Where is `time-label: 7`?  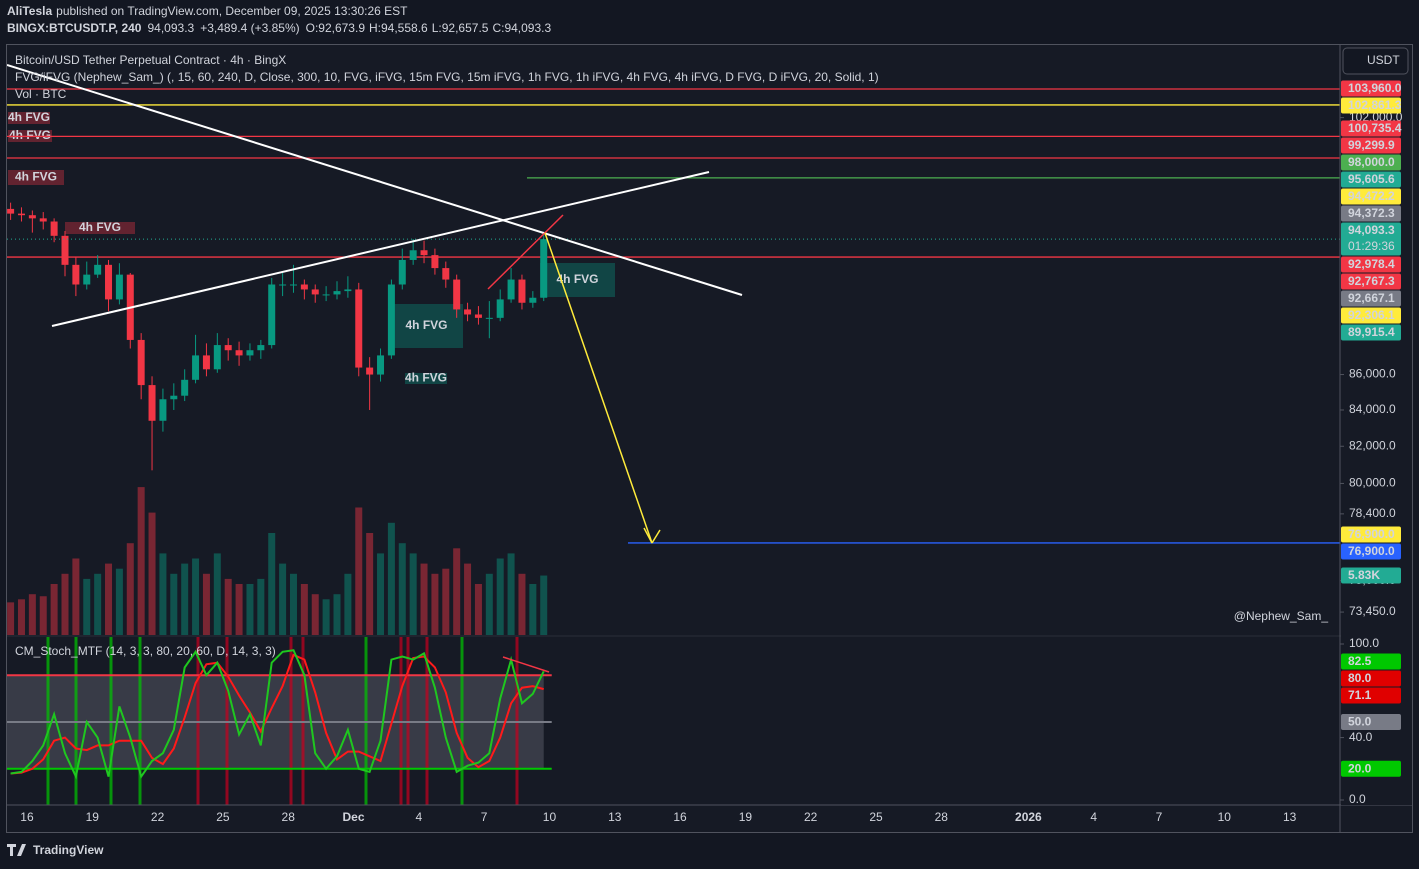 time-label: 7 is located at coordinates (1159, 817).